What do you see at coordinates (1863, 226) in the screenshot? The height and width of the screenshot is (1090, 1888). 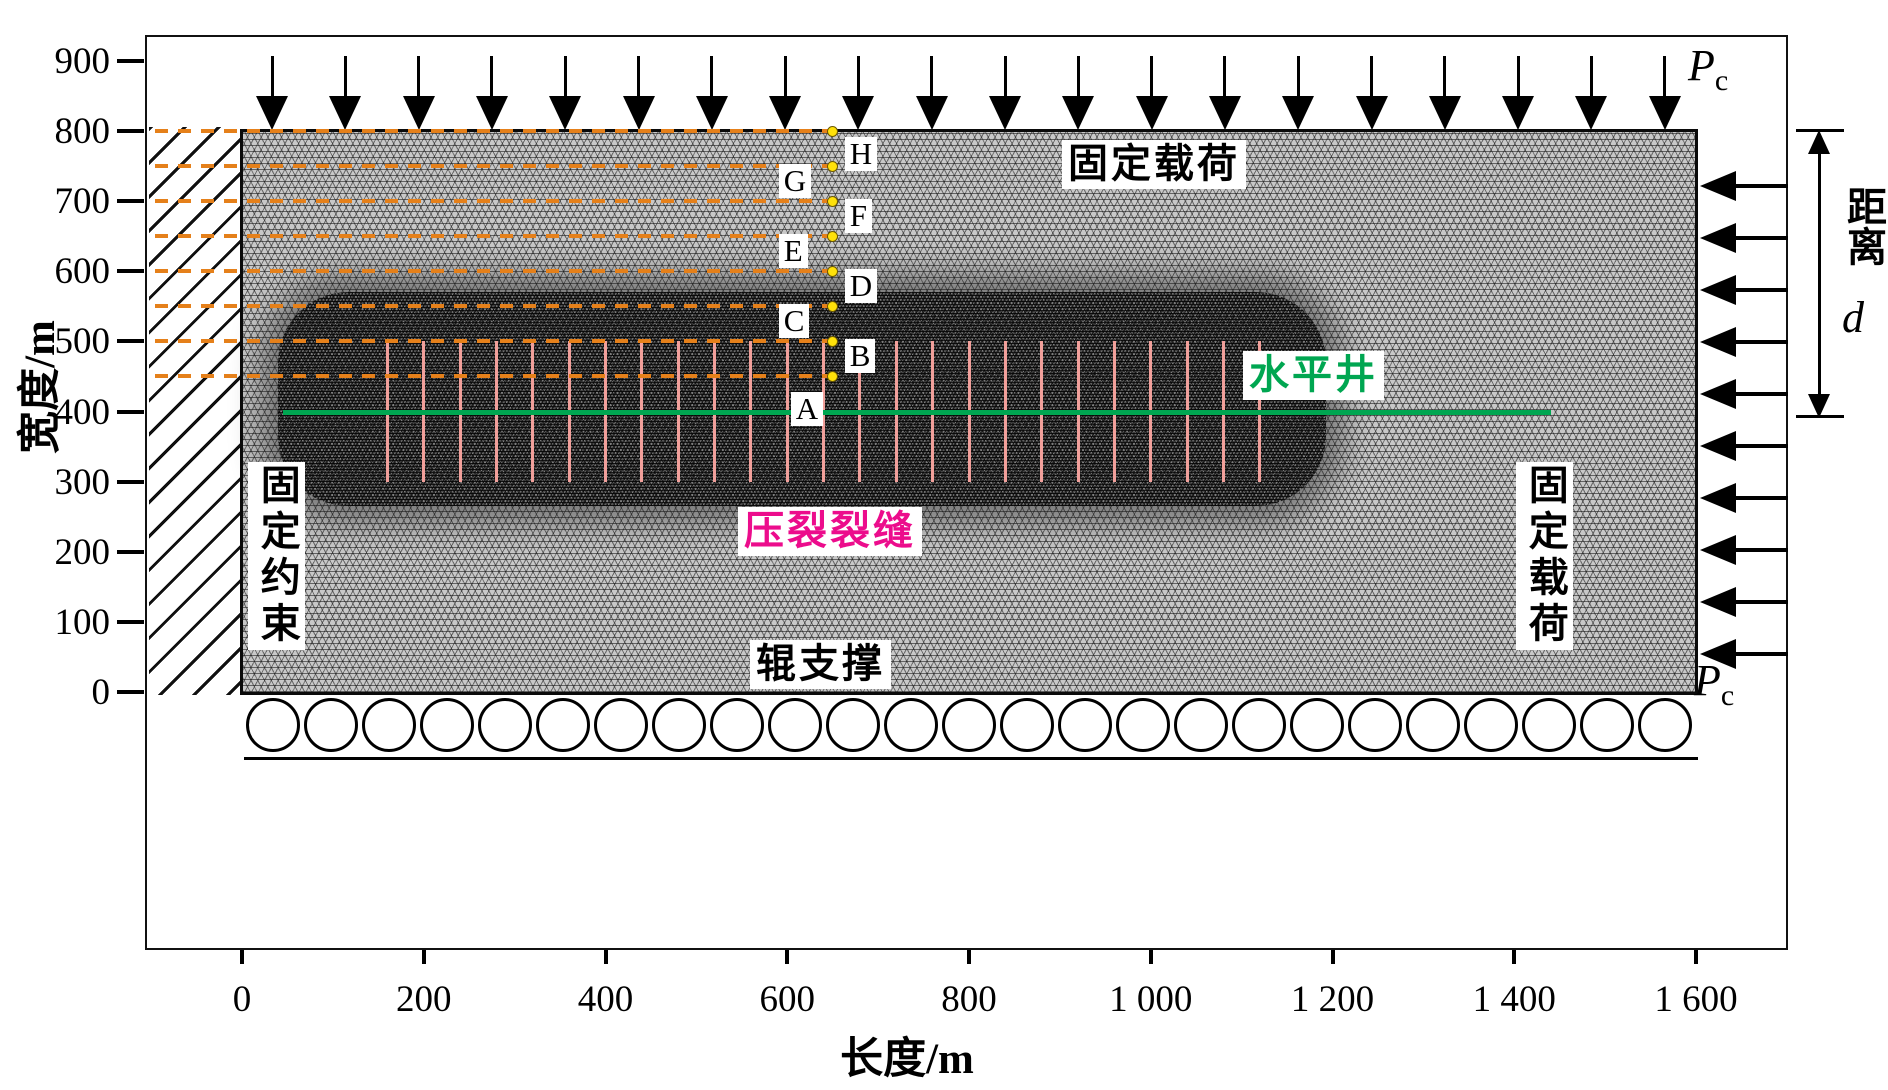 I see `distance-label: 距离` at bounding box center [1863, 226].